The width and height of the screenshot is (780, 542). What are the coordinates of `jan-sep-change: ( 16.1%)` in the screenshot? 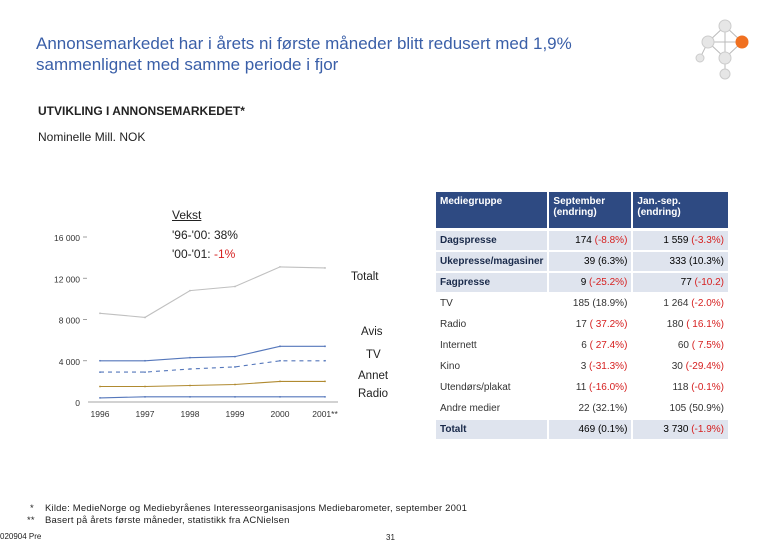 It's located at (705, 324).